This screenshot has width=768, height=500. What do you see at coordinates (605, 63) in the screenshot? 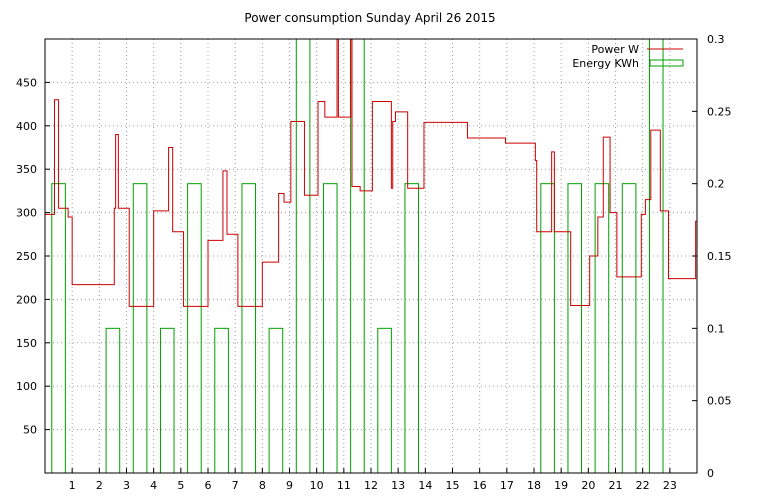
I see `legend-label-energy: Energy KWh` at bounding box center [605, 63].